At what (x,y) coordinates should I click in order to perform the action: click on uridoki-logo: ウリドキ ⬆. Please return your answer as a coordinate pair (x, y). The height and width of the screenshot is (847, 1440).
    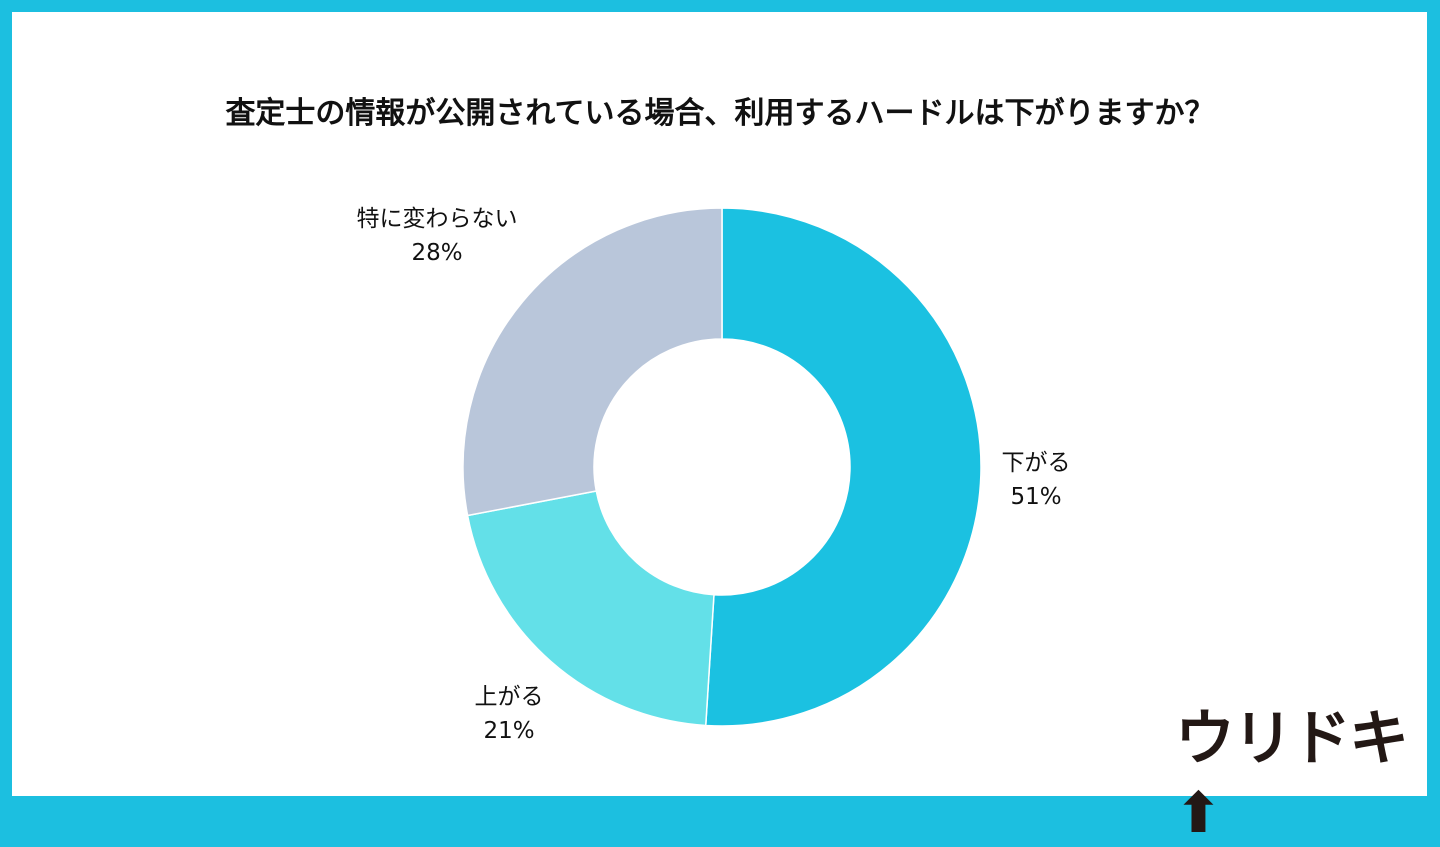
    Looking at the image, I should click on (1307, 768).